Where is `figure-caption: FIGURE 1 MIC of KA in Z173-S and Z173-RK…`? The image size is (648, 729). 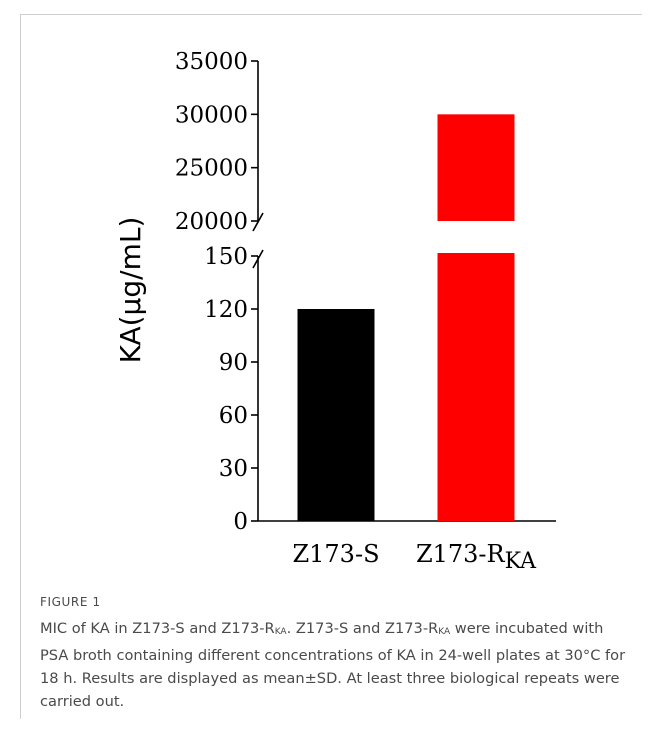 figure-caption: FIGURE 1 MIC of KA in Z173-S and Z173-RK… is located at coordinates (335, 654).